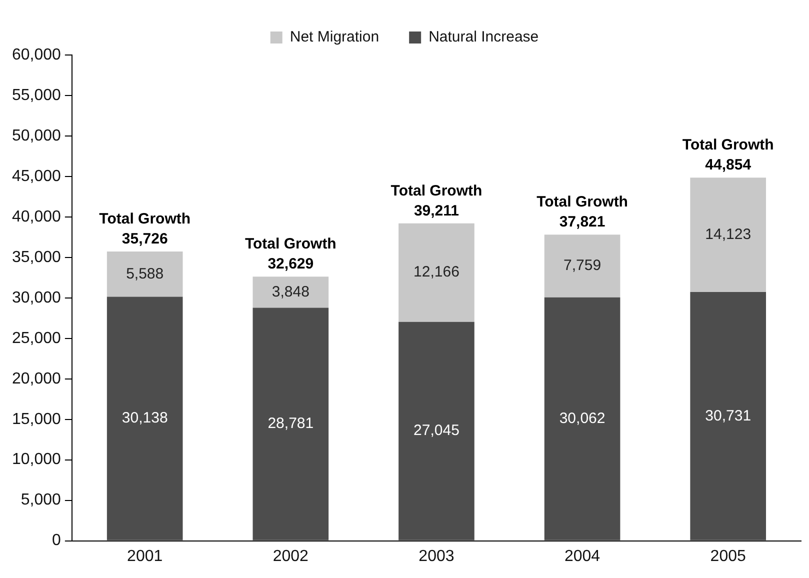  Describe the element at coordinates (728, 155) in the screenshot. I see `total-label: Total Growth 44,854` at that location.